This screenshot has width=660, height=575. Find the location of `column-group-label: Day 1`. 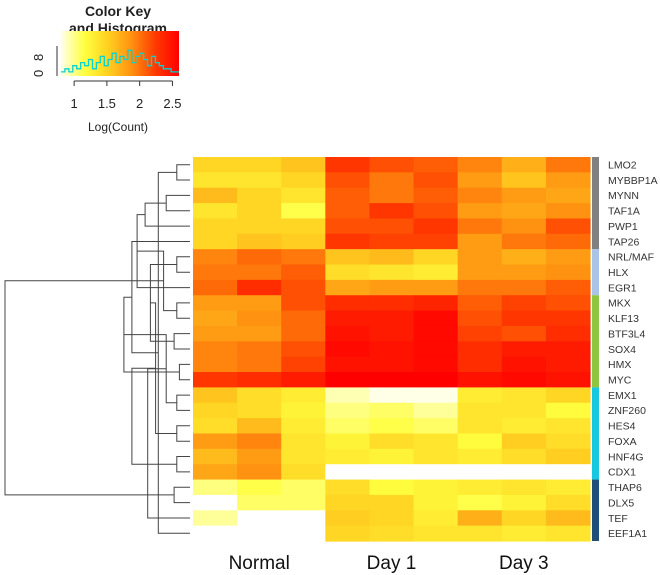

column-group-label: Day 1 is located at coordinates (392, 563).